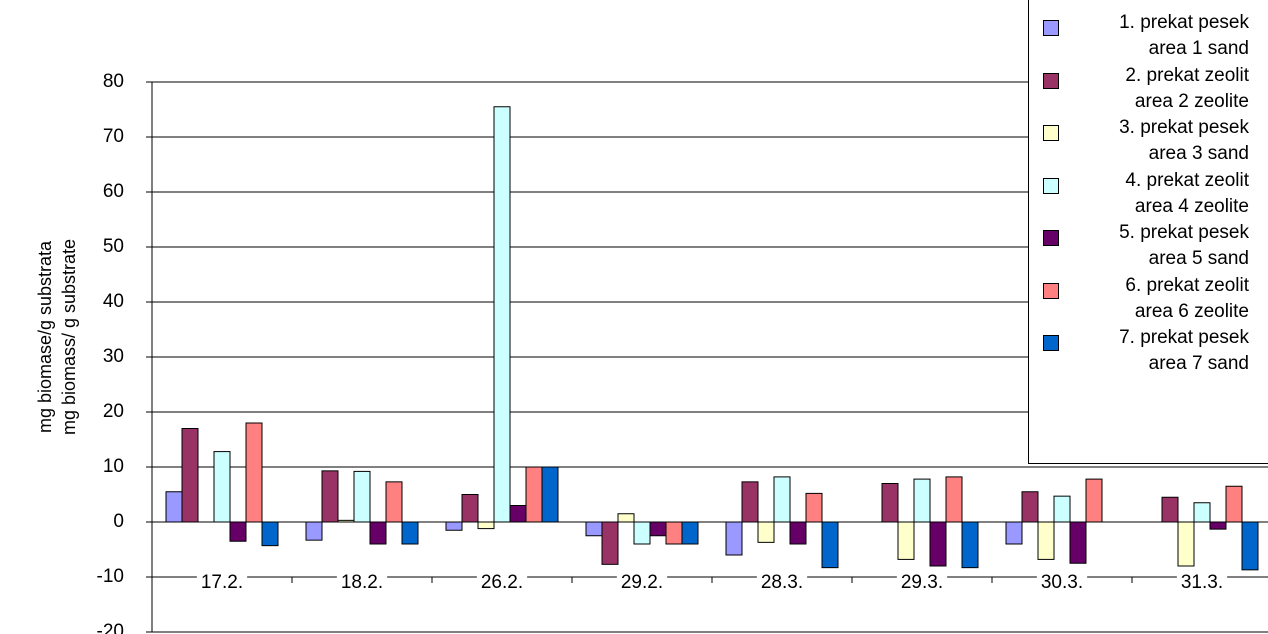 The width and height of the screenshot is (1268, 634). What do you see at coordinates (110, 576) in the screenshot?
I see `y-tick-label: -10` at bounding box center [110, 576].